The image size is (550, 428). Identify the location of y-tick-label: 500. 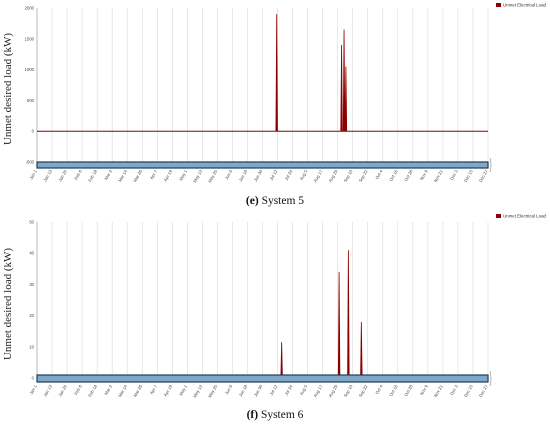
(31, 100).